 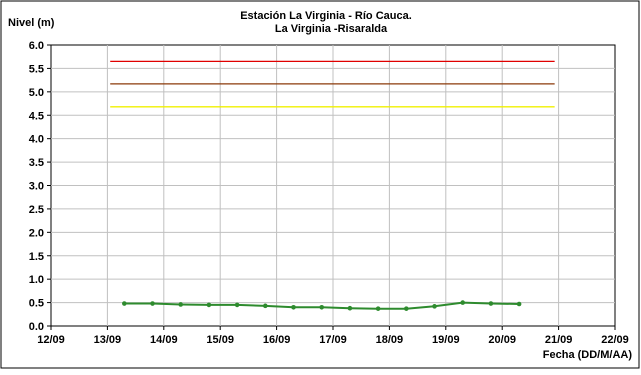 I want to click on y-tick-label: 5.5, so click(x=36, y=69).